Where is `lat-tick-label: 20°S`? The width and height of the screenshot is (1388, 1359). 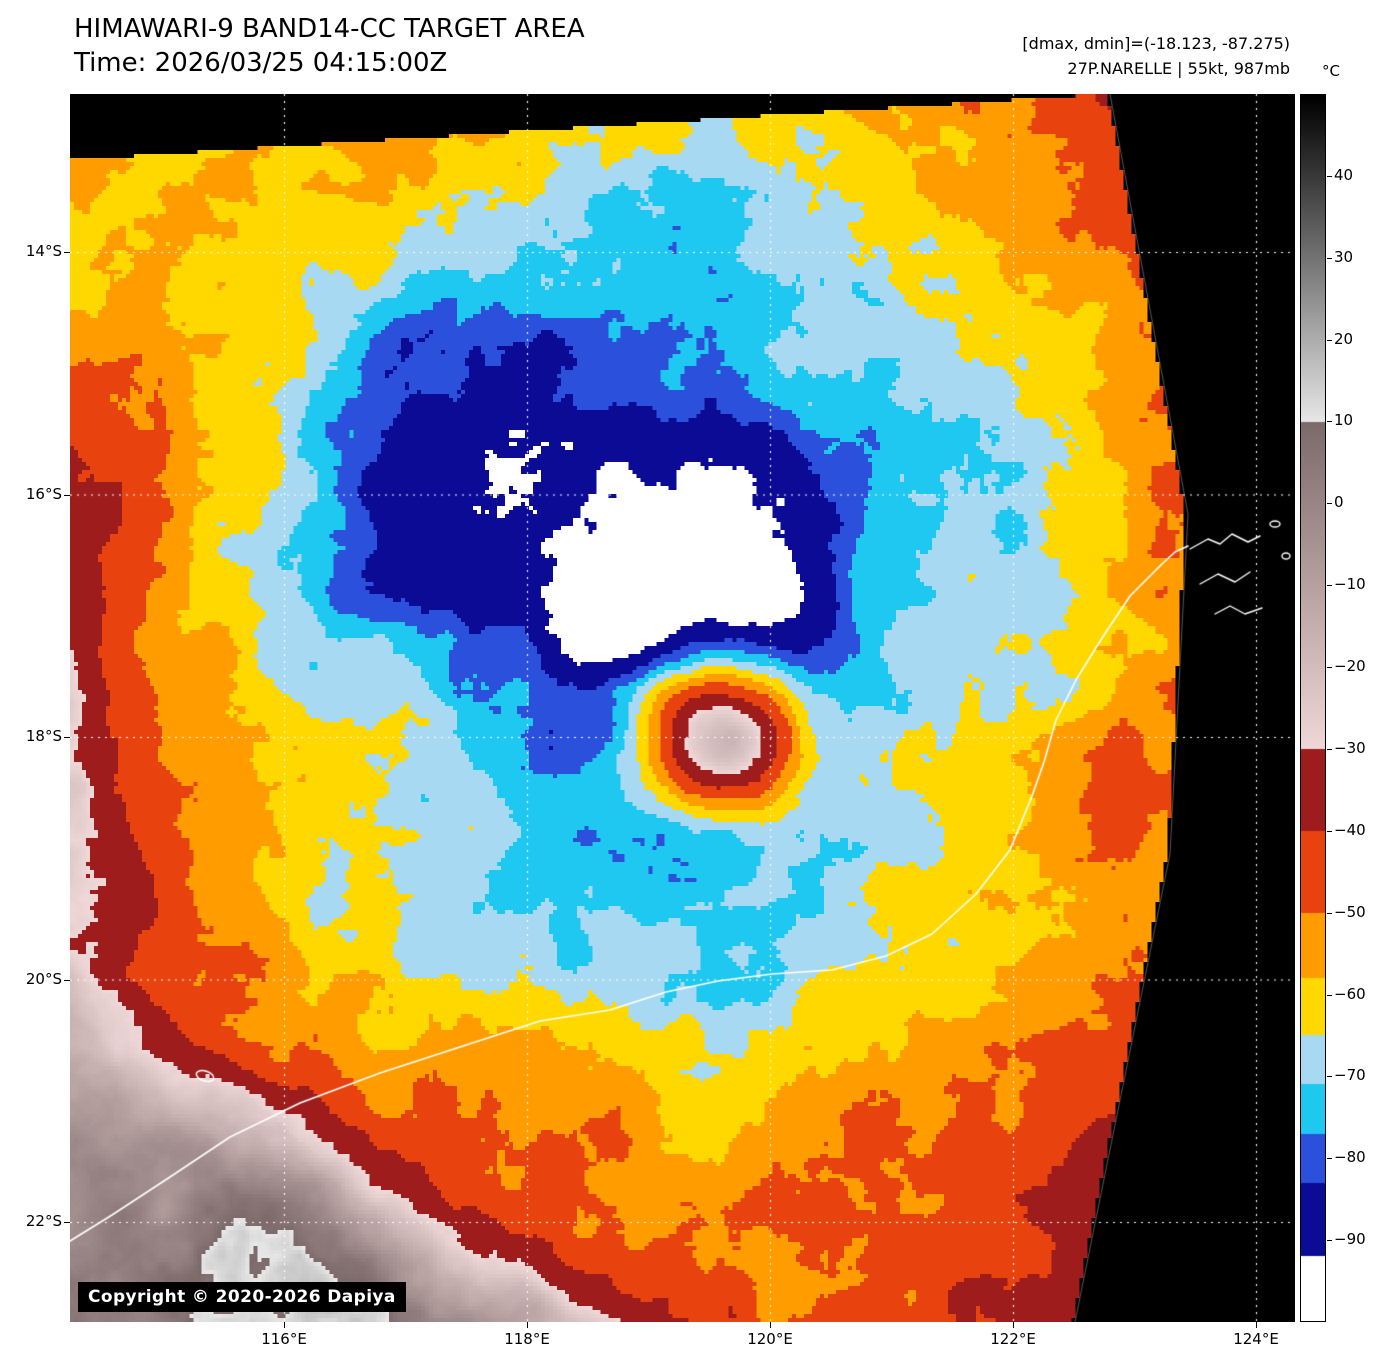 lat-tick-label: 20°S is located at coordinates (43, 978).